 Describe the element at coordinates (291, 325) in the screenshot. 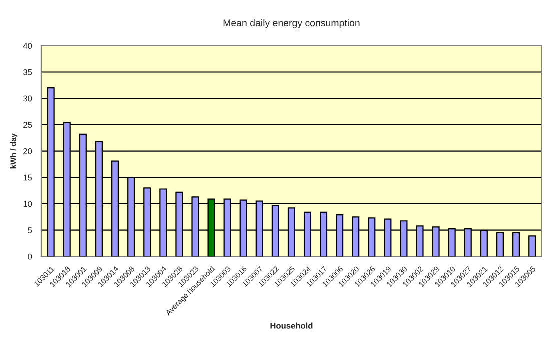

I see `x-axis-title: Household` at that location.